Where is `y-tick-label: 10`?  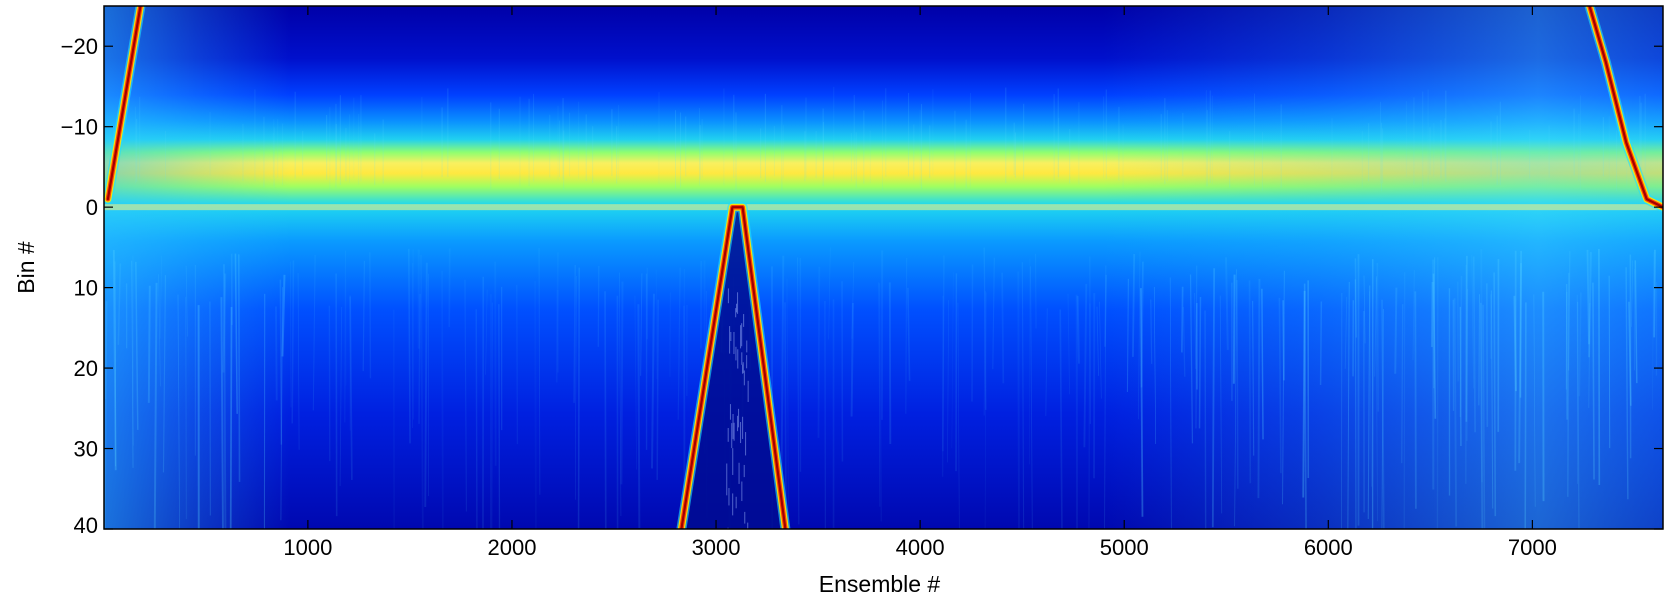 y-tick-label: 10 is located at coordinates (86, 288).